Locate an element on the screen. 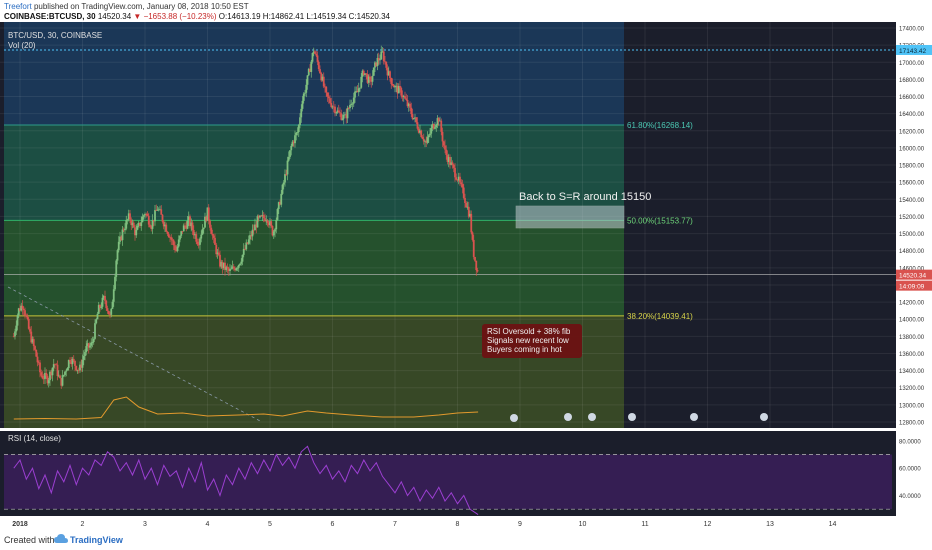 Image resolution: width=932 pixels, height=550 pixels. x-tick-label: 14 is located at coordinates (833, 524).